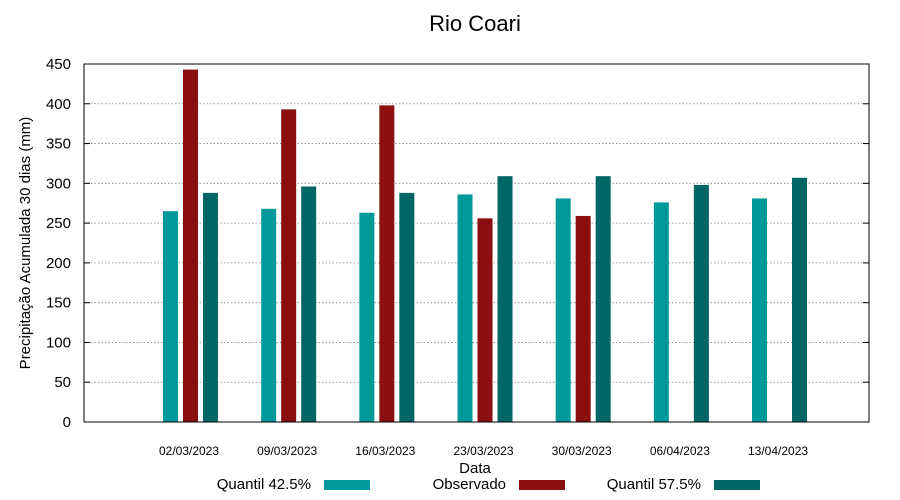 This screenshot has width=900, height=500. I want to click on y-tick-label: 250, so click(58, 223).